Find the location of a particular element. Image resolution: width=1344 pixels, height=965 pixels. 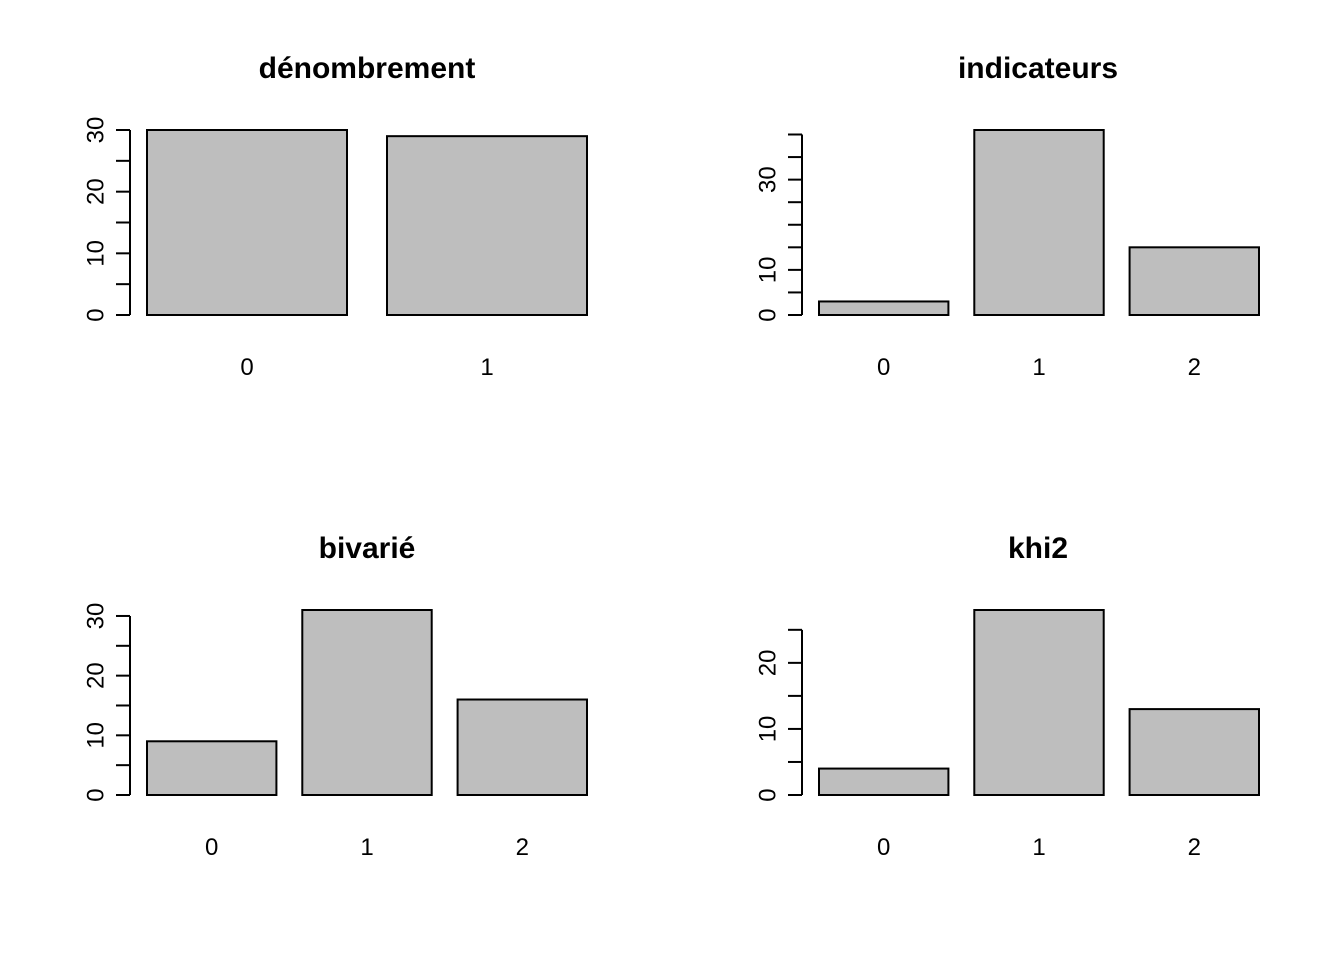

chart-title: bivarié is located at coordinates (367, 548).